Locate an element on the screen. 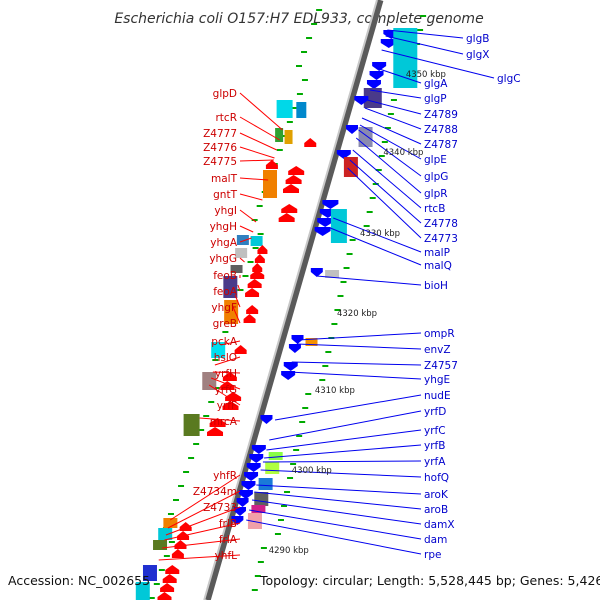 This screenshot has height=600, width=600. gene-label-pcka: pckA is located at coordinates (224, 342).